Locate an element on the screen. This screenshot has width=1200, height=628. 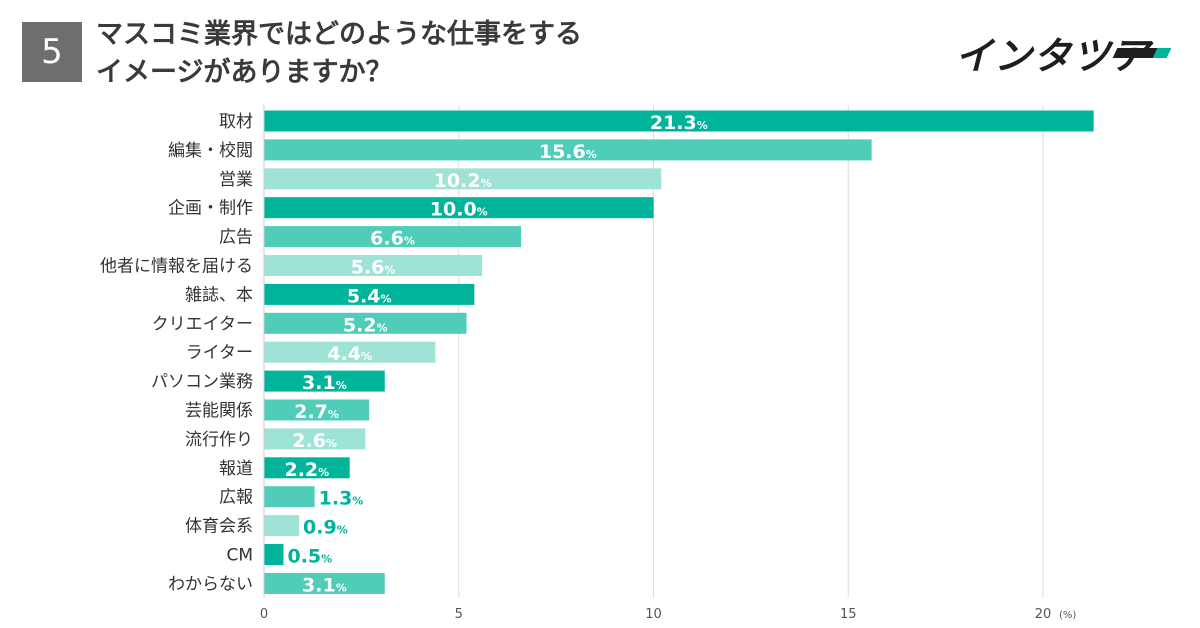
brand-logo: インタツア is located at coordinates (1065, 51).